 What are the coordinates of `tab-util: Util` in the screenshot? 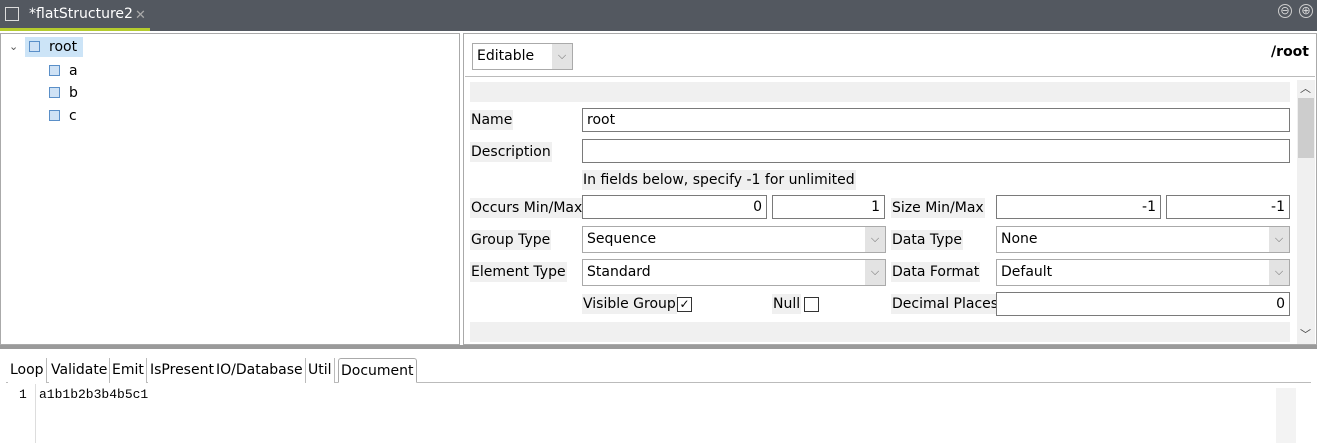 It's located at (320, 370).